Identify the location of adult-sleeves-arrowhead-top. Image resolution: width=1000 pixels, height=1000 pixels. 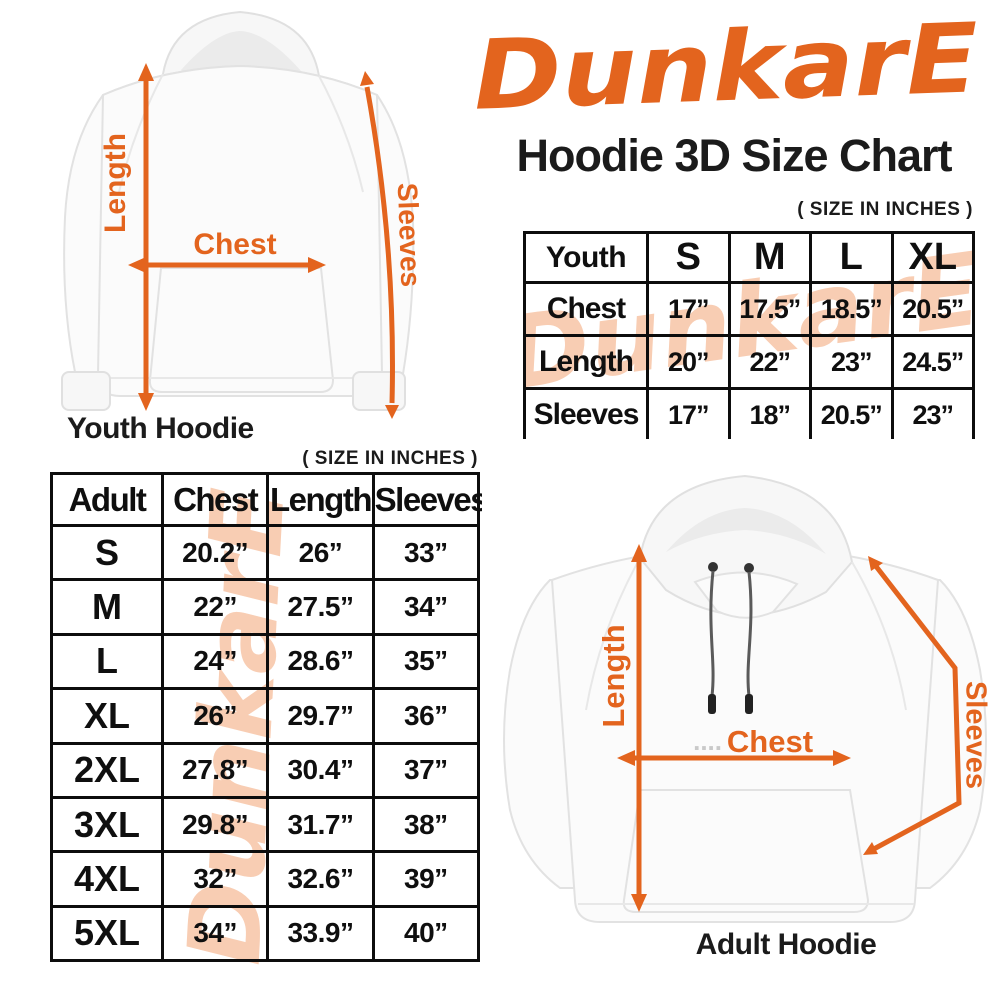
(875, 563).